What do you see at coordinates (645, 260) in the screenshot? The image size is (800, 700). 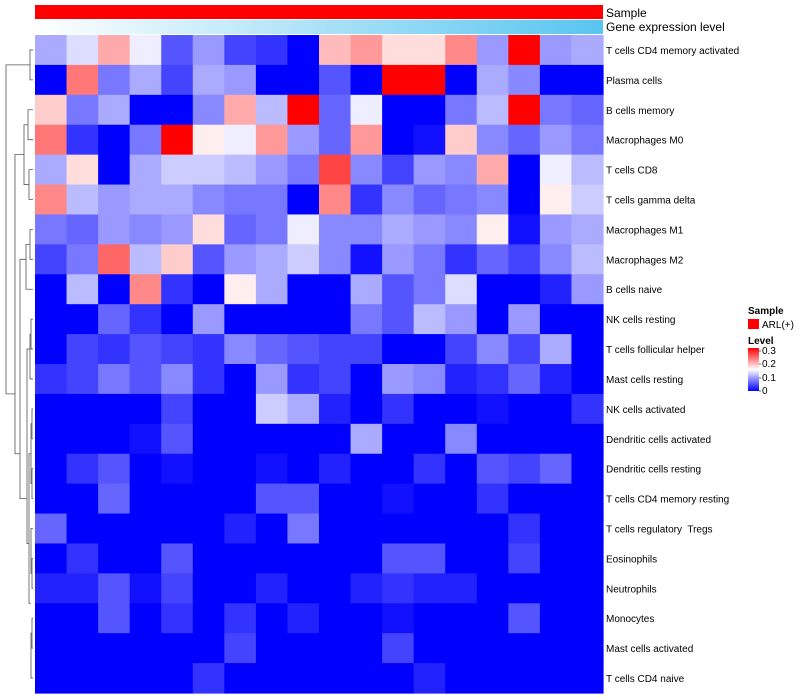 I see `row-label: Macrophages M2` at bounding box center [645, 260].